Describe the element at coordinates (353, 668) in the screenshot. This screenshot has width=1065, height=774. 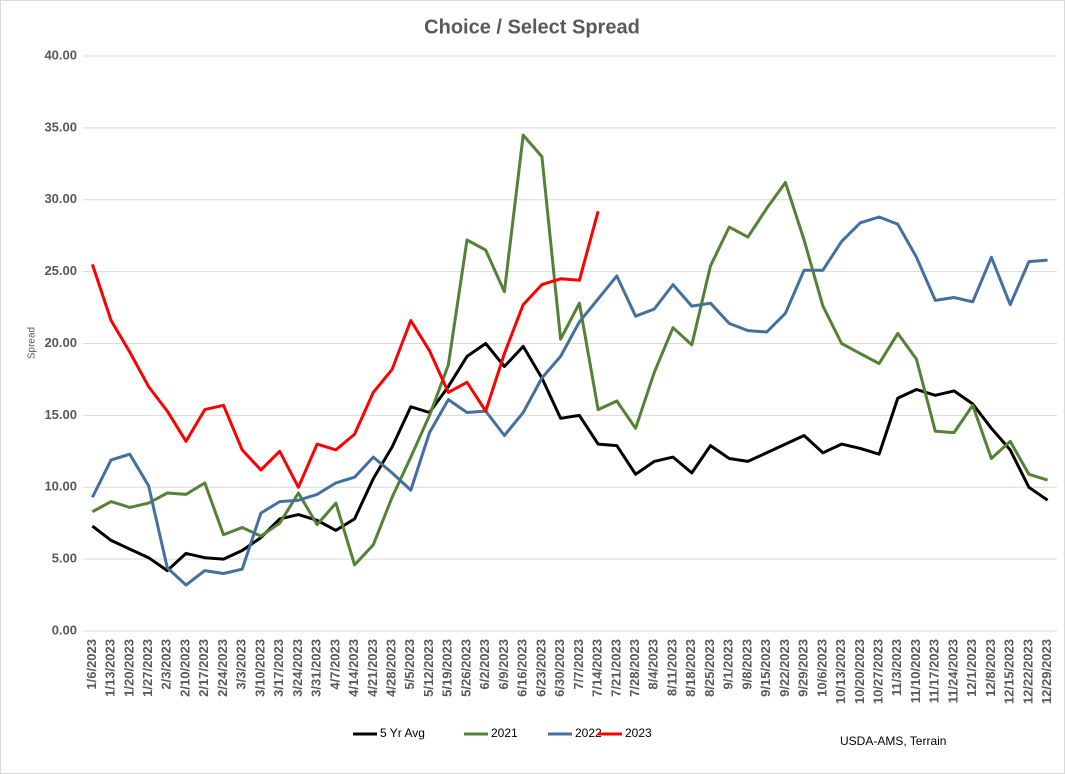
I see `x-tick-label: 4/14/2023` at that location.